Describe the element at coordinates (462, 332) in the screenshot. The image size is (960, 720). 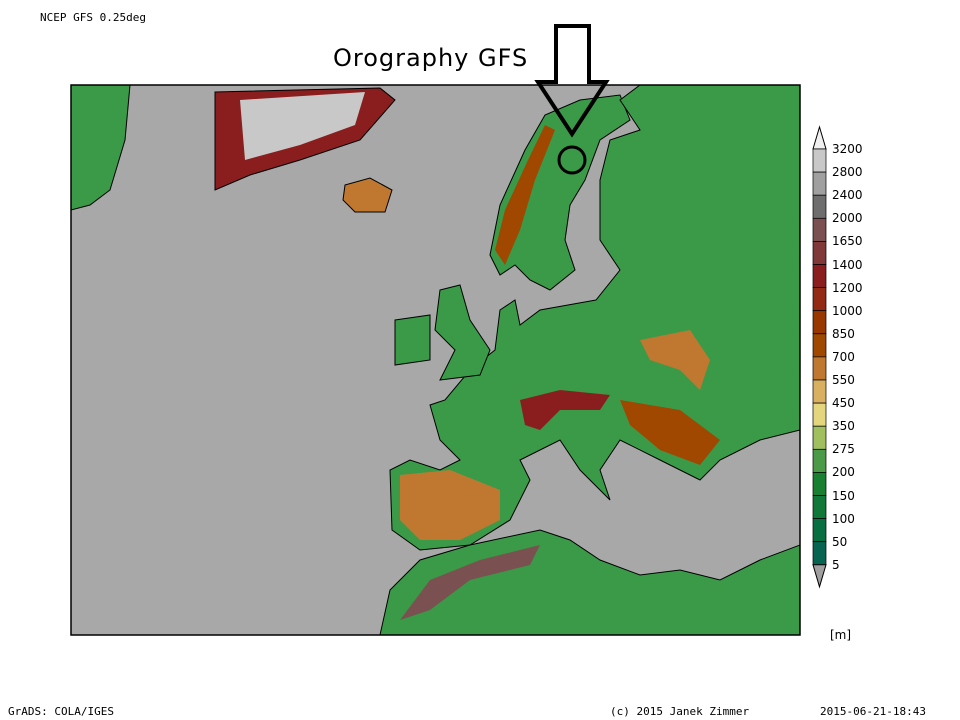
I see `great-britain-land` at that location.